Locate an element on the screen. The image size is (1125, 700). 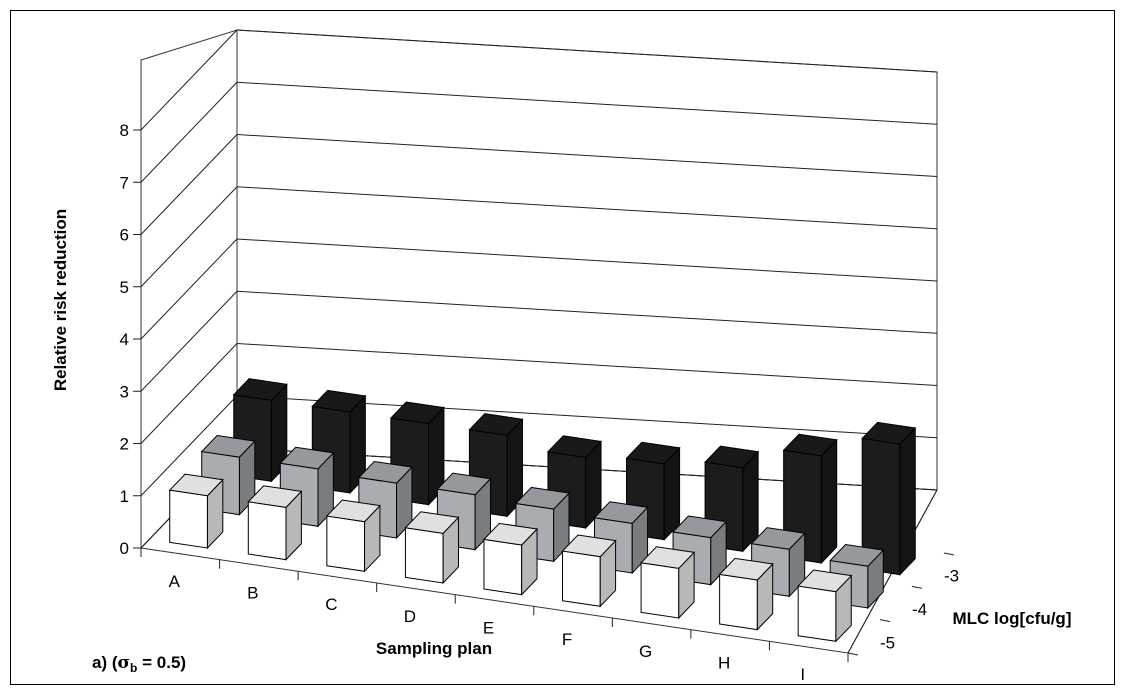
panel-label: a) (σb = 0.5) is located at coordinates (139, 664).